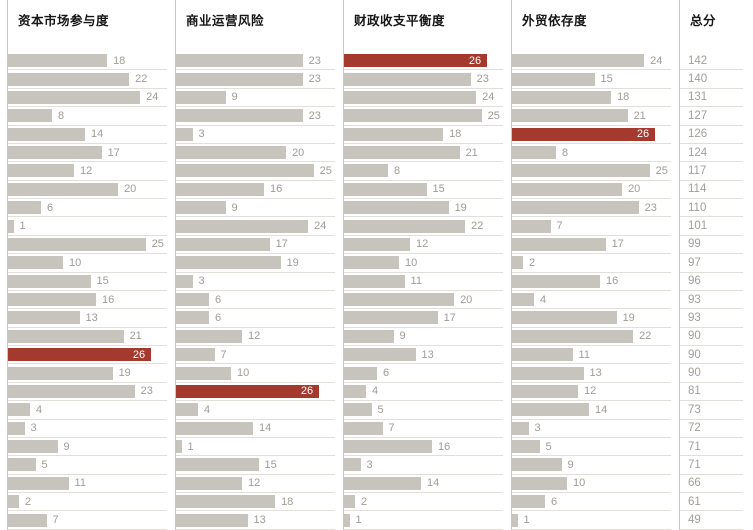 This screenshot has height=530, width=753. I want to click on total-row: 99, so click(711, 245).